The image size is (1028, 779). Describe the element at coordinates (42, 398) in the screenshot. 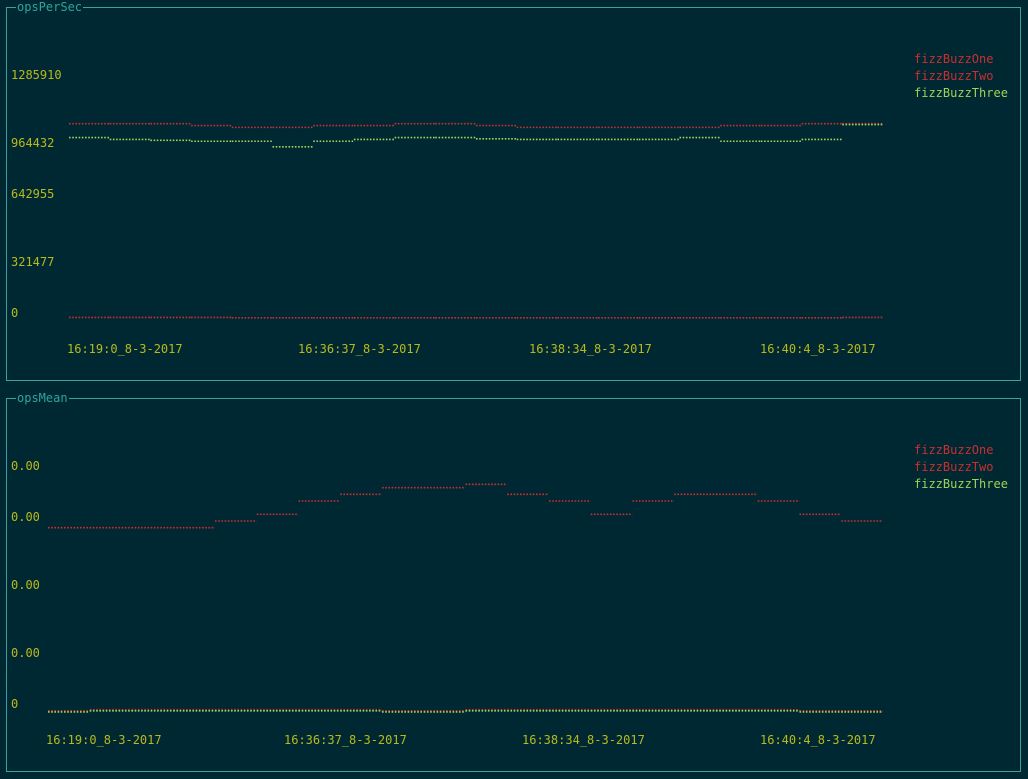

I see `ops-mean-title: opsMean` at that location.